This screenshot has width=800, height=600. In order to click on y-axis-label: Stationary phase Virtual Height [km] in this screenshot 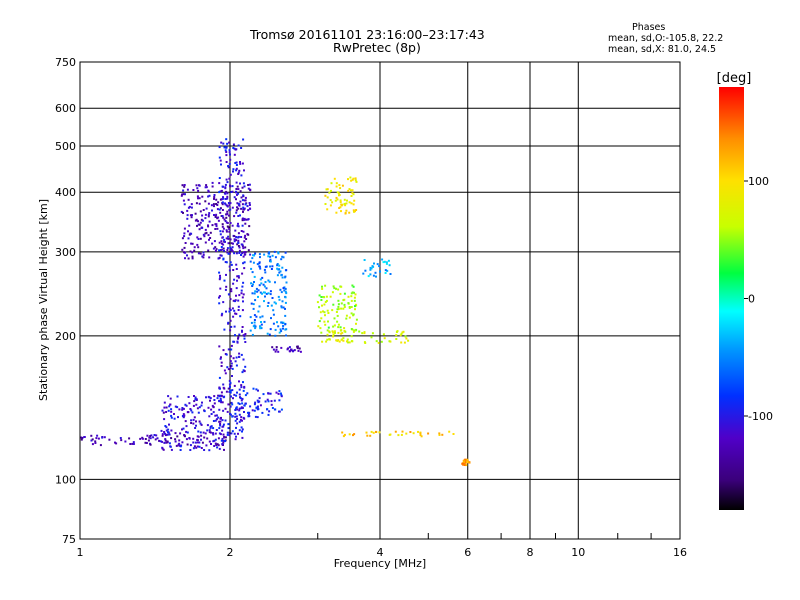, I will do `click(43, 300)`.